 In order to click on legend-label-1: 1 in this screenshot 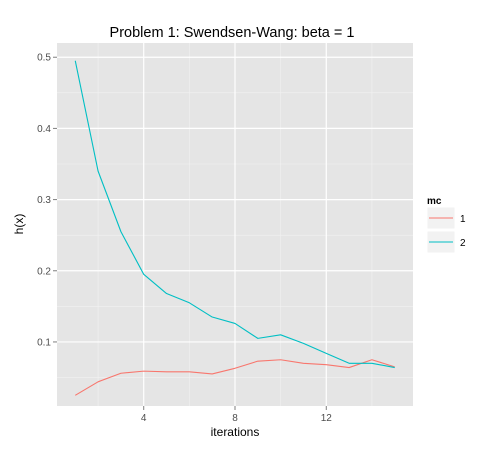, I will do `click(463, 219)`.